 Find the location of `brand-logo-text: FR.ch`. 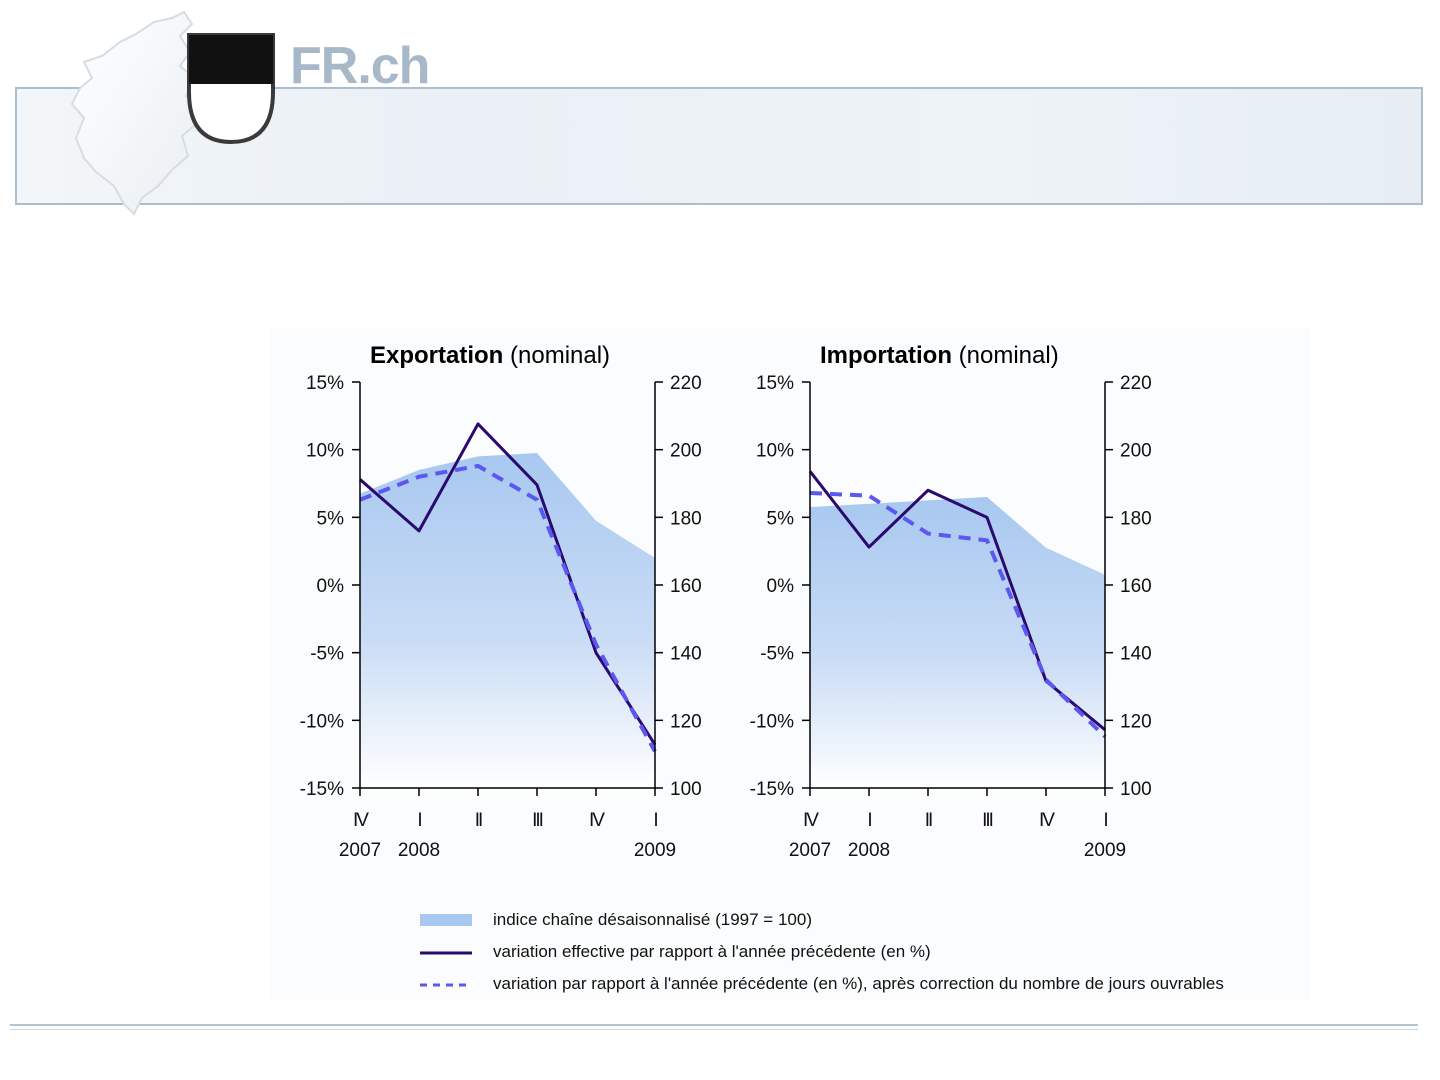

brand-logo-text: FR.ch is located at coordinates (360, 66).